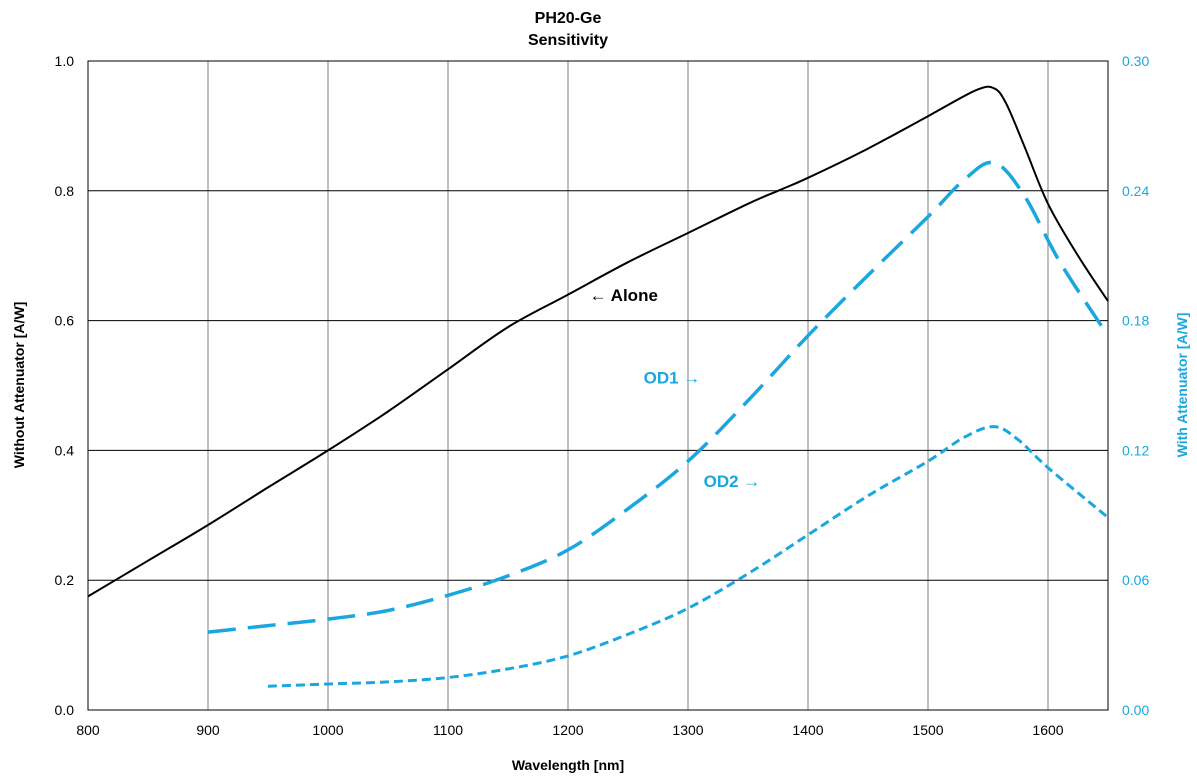 The height and width of the screenshot is (777, 1197). Describe the element at coordinates (65, 61) in the screenshot. I see `y-tick-label-left: 1.0` at that location.